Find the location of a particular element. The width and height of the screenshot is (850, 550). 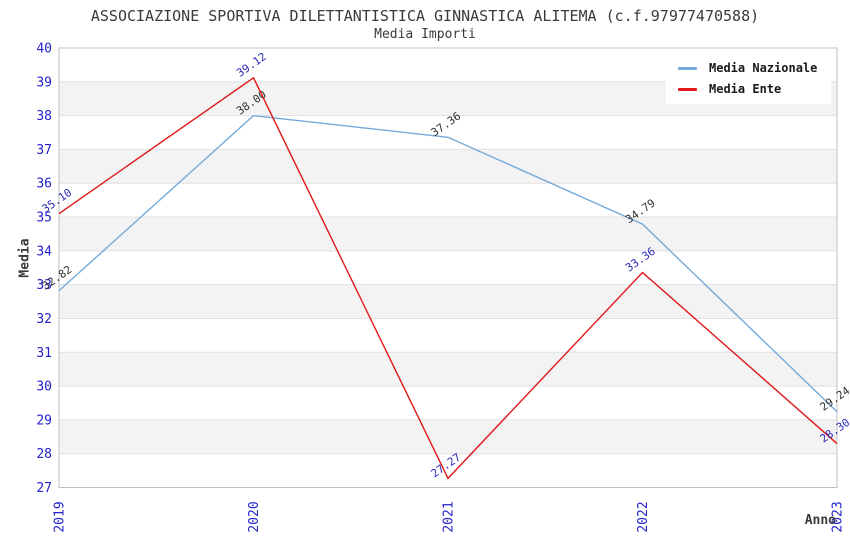

point-label: 27.27 is located at coordinates (446, 466).